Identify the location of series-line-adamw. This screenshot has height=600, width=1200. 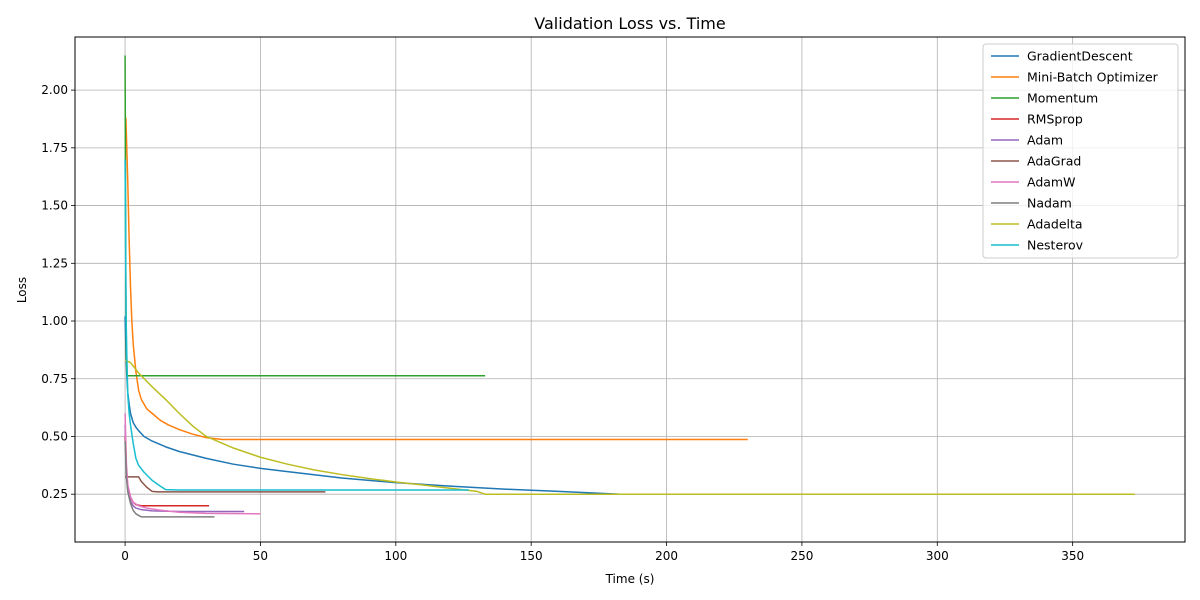
(192, 464).